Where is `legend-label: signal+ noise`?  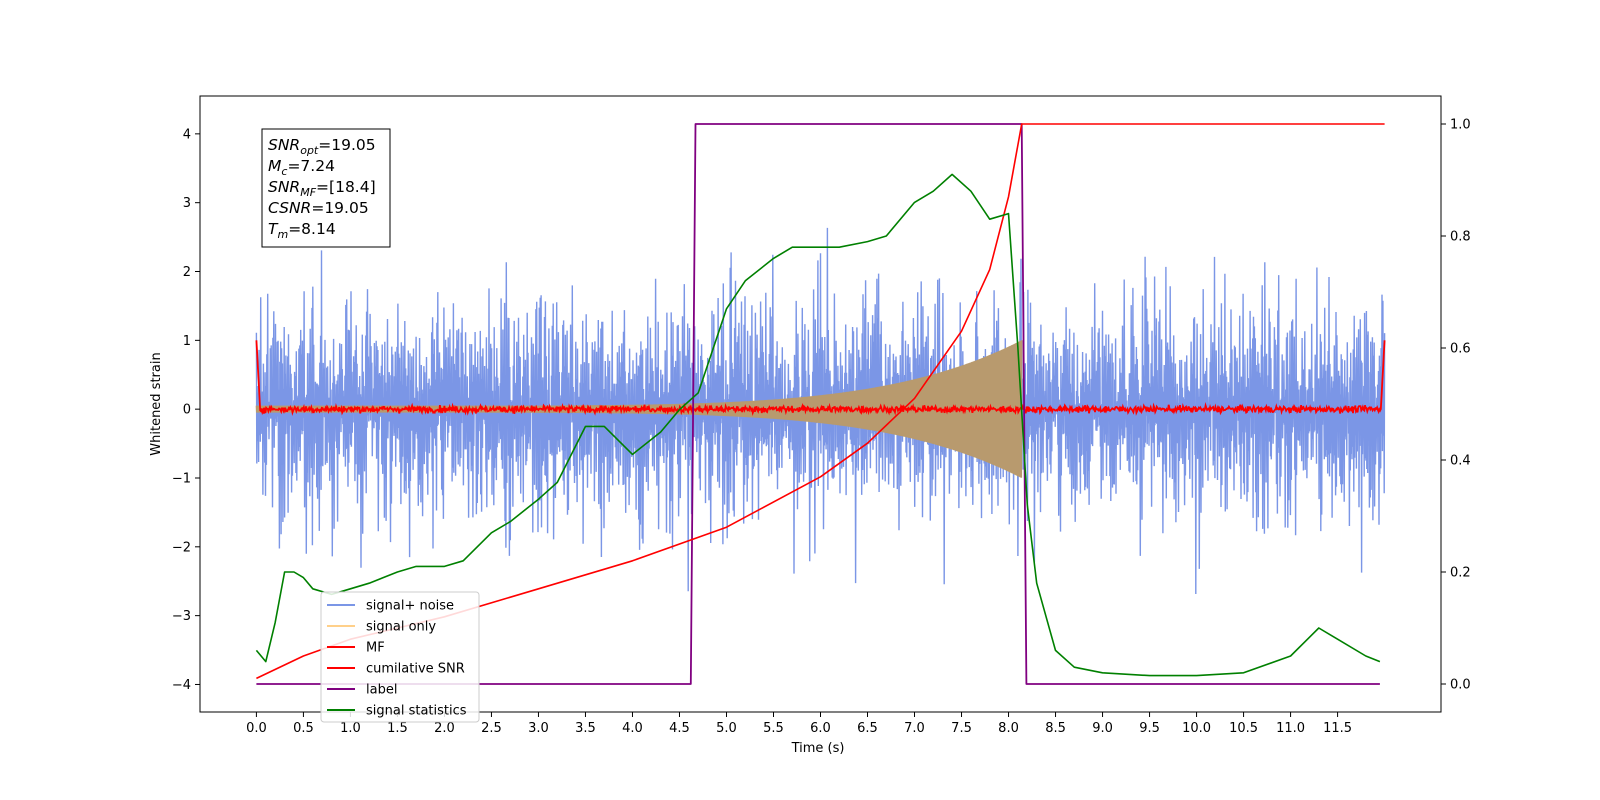
legend-label: signal+ noise is located at coordinates (410, 606).